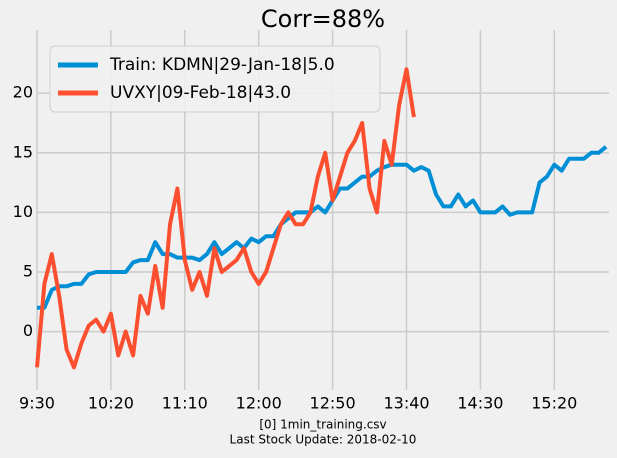 This screenshot has height=458, width=617. Describe the element at coordinates (23, 151) in the screenshot. I see `y-tick-label: 15` at that location.